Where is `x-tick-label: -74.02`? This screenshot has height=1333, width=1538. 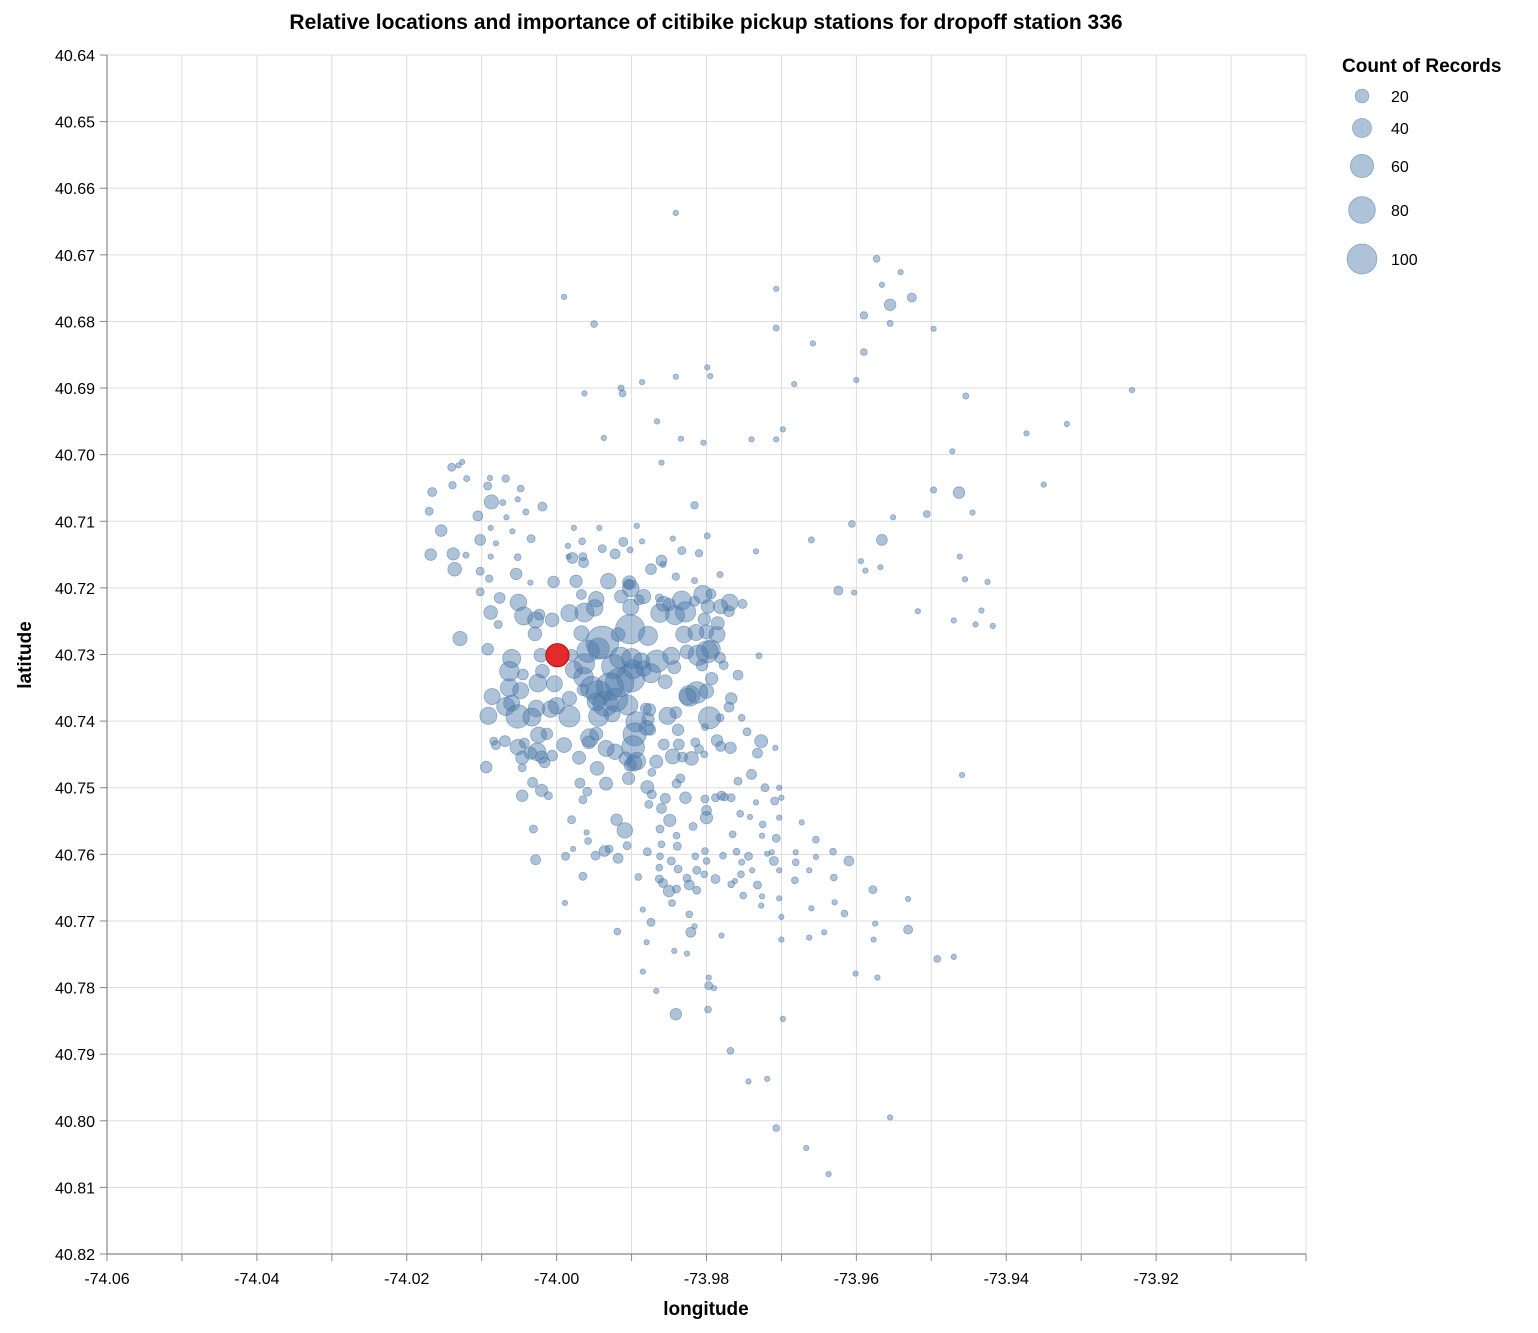
x-tick-label: -74.02 is located at coordinates (406, 1279).